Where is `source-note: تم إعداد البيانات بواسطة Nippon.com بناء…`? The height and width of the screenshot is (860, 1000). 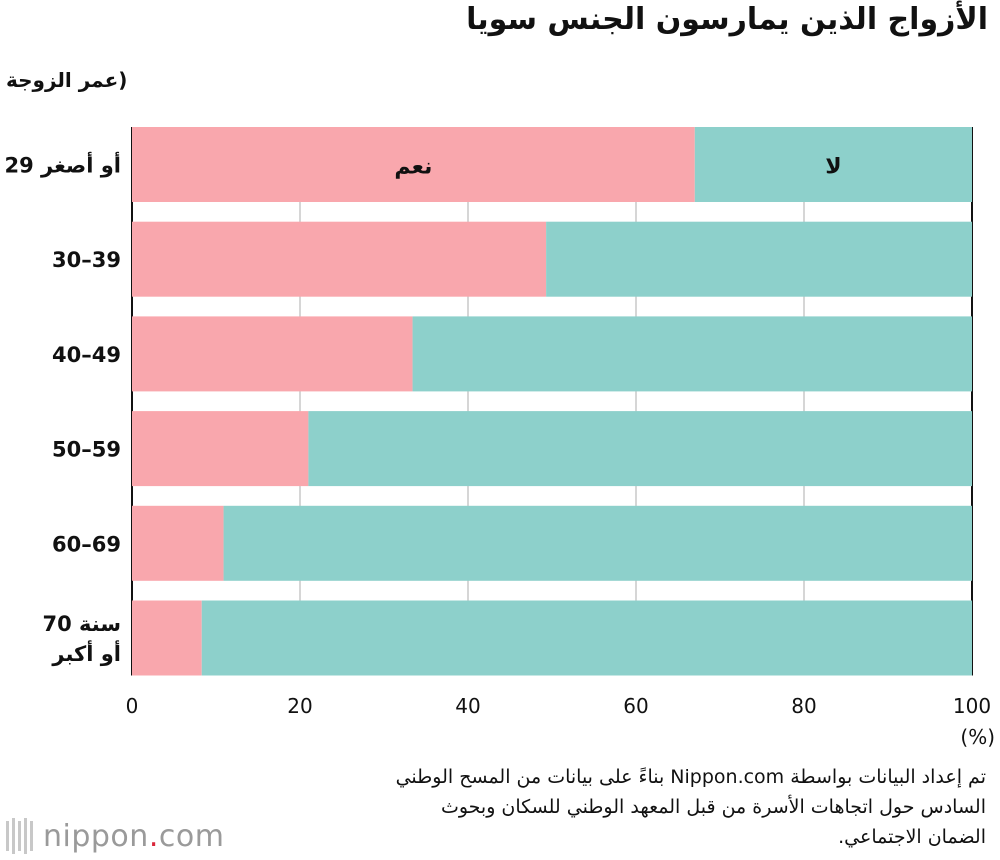
source-note: تم إعداد البيانات بواسطة Nippon.com بناء… is located at coordinates (606, 807).